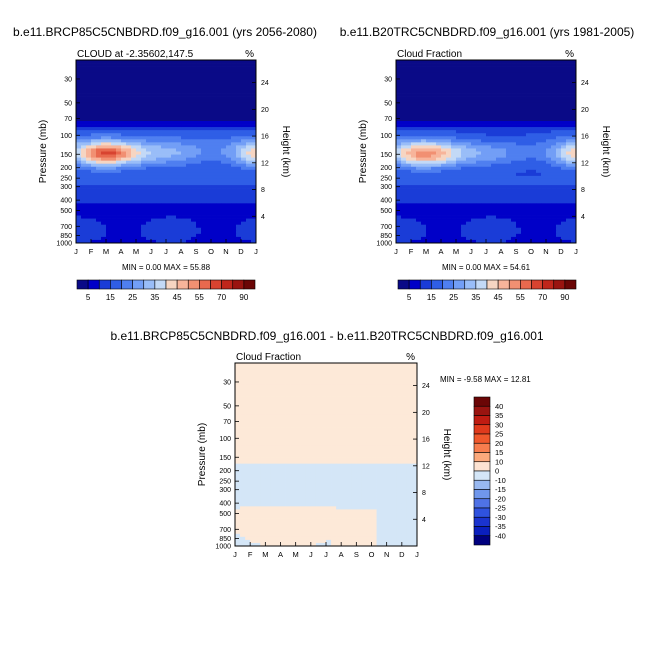 This screenshot has width=654, height=654. Describe the element at coordinates (265, 83) in the screenshot. I see `p1-y2-tick-label: 24` at that location.